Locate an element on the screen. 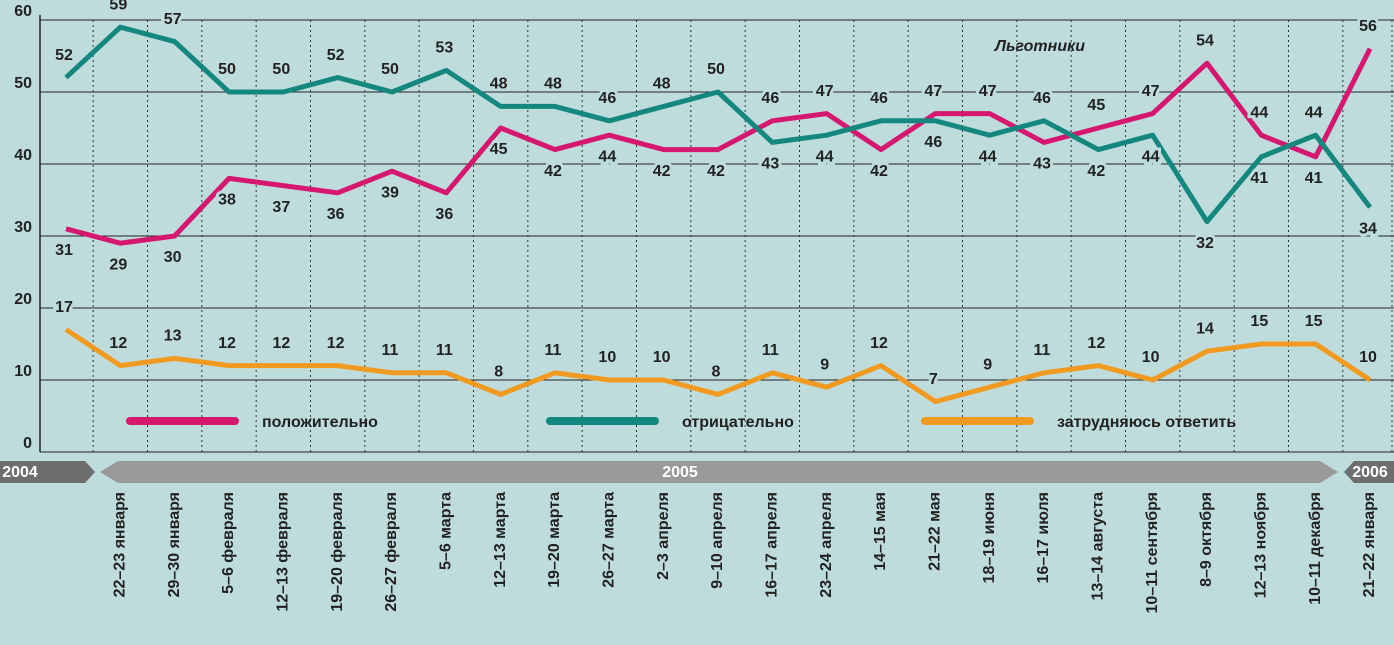  x-tick-label: 12–13 февраля is located at coordinates (283, 552).